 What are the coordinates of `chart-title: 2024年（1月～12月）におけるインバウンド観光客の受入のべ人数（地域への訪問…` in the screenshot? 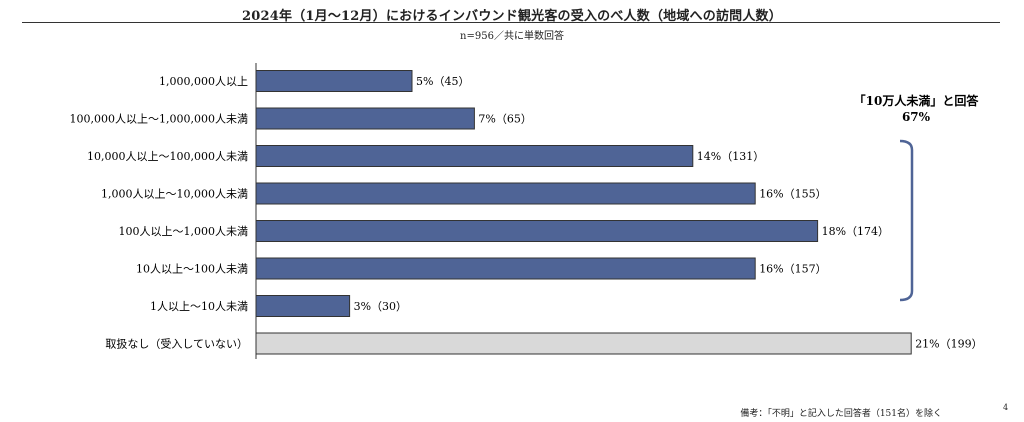 It's located at (512, 16).